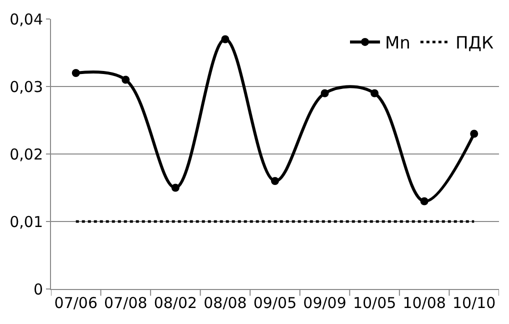 The width and height of the screenshot is (509, 324). What do you see at coordinates (26, 87) in the screenshot?
I see `y-tick-label: 0,03` at bounding box center [26, 87].